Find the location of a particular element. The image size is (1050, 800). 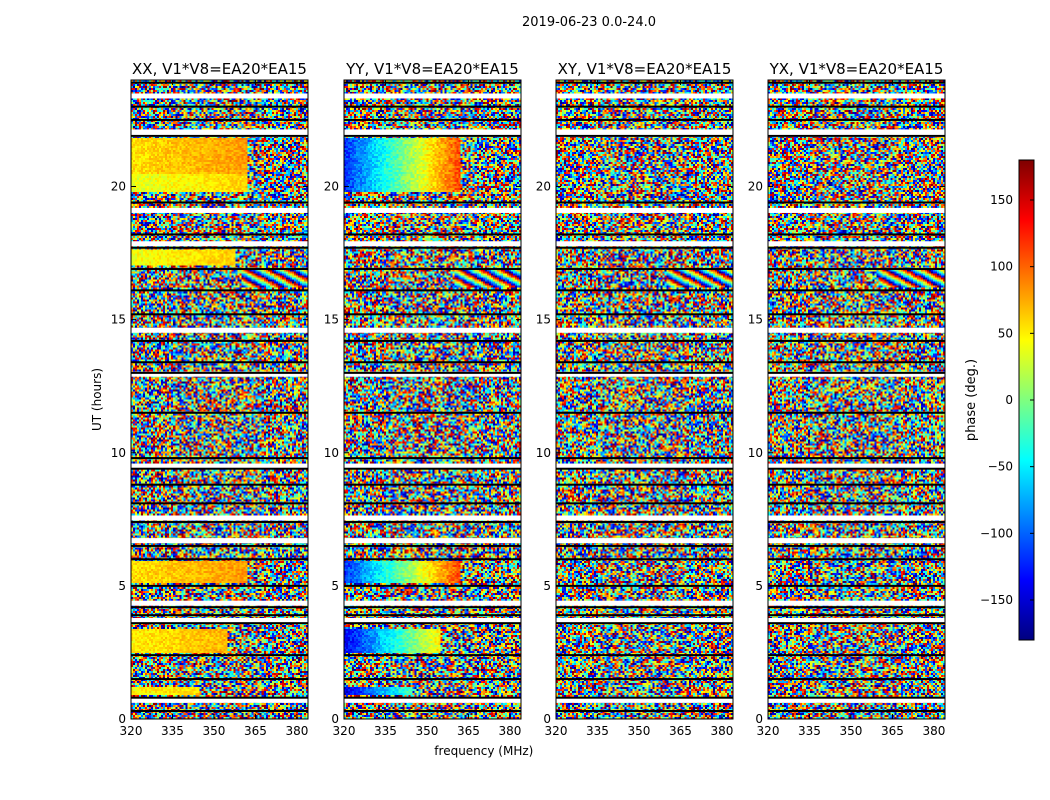

colorbar-tick-label: −100 is located at coordinates (996, 533).